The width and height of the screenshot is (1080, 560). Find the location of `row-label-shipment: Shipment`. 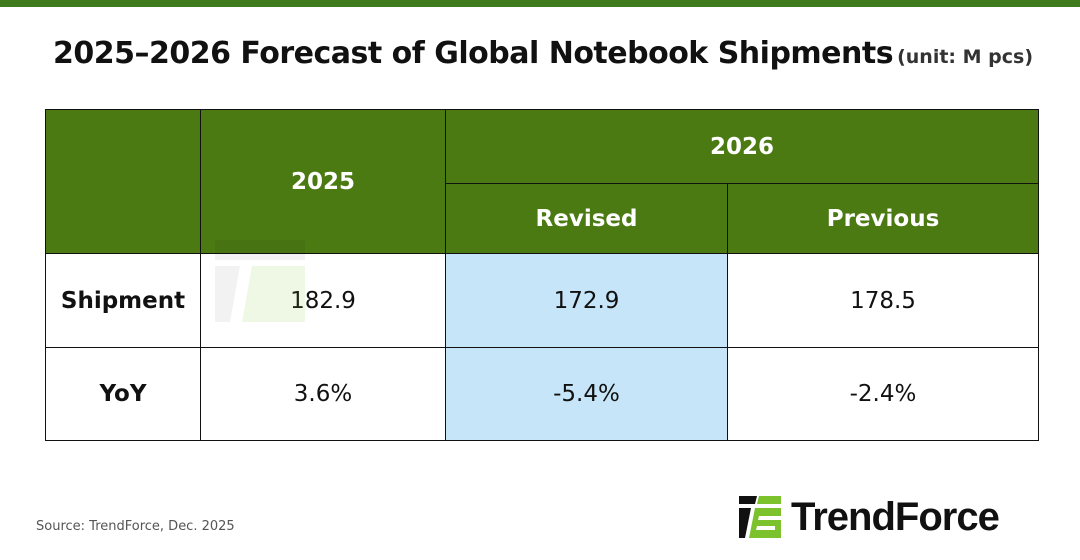

row-label-shipment: Shipment is located at coordinates (123, 300).